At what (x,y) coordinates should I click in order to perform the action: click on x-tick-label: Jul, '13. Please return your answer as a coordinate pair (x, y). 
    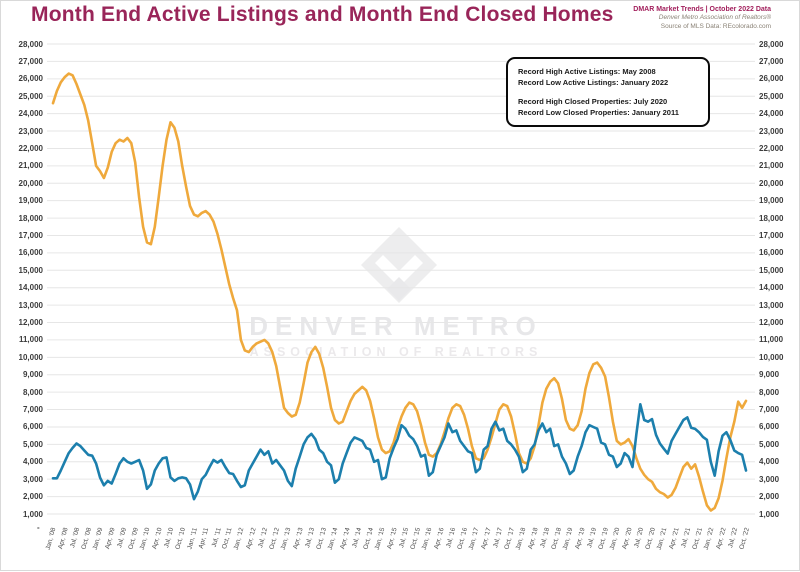
    Looking at the image, I should click on (310, 538).